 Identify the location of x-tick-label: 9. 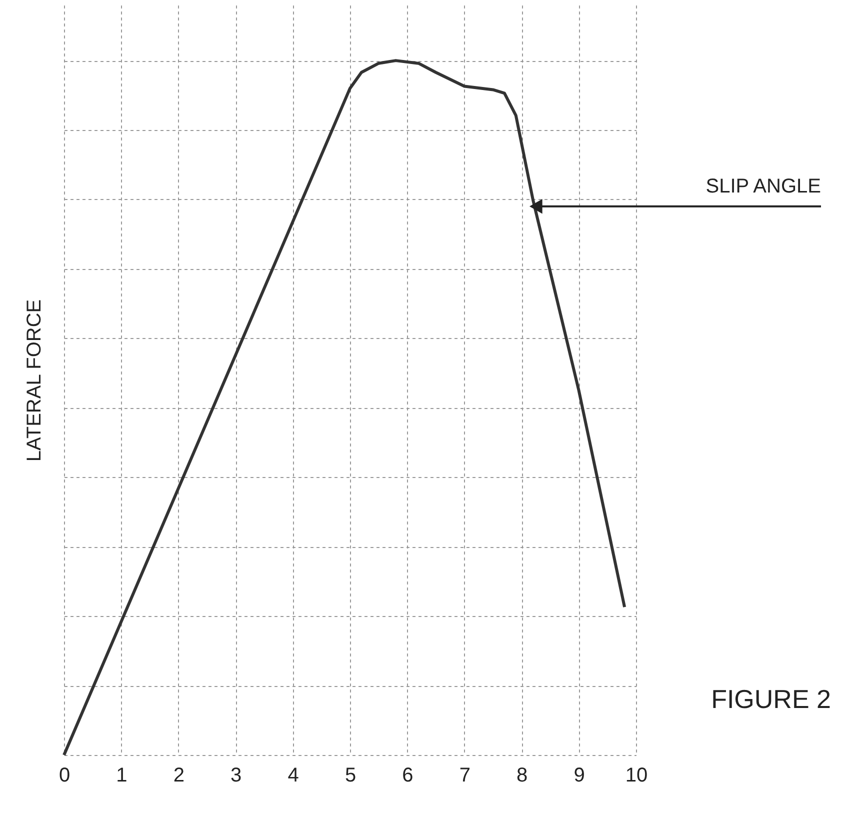
(579, 775).